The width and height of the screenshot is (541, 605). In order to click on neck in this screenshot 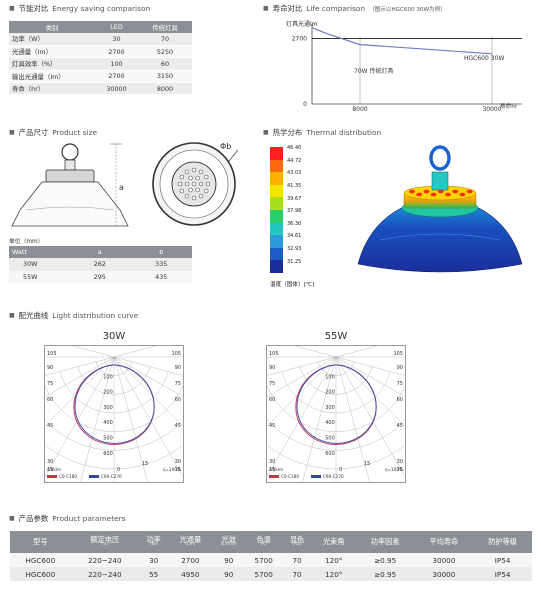, I will do `click(70, 165)`.